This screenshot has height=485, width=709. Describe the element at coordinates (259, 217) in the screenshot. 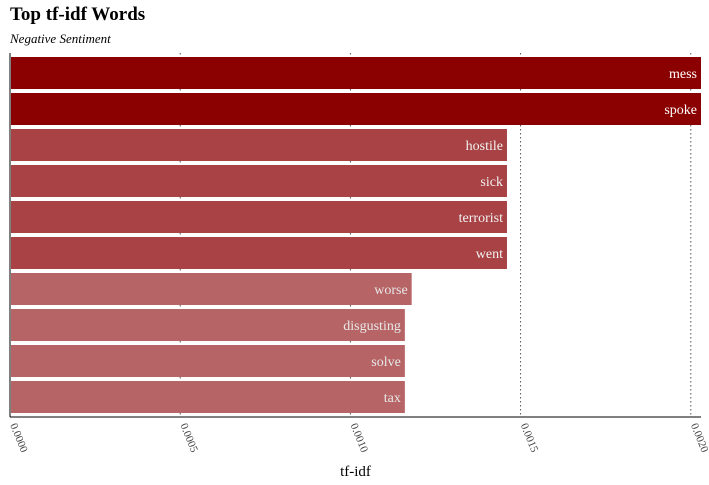

I see `bar-terrorist` at that location.